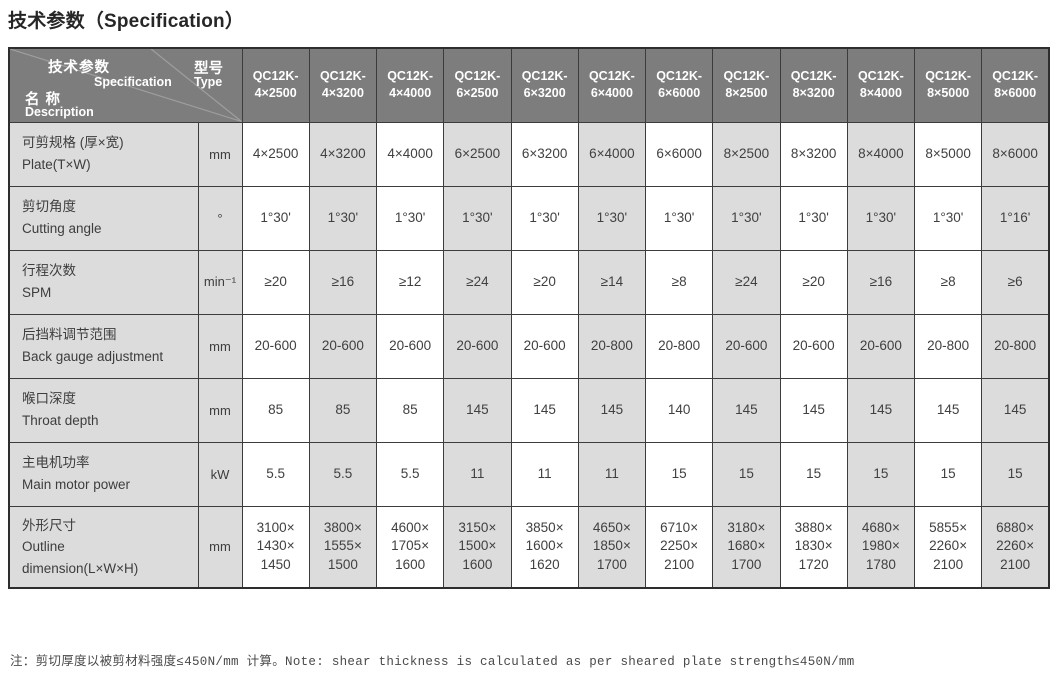 This screenshot has width=1058, height=683. I want to click on row-unit: °, so click(220, 218).